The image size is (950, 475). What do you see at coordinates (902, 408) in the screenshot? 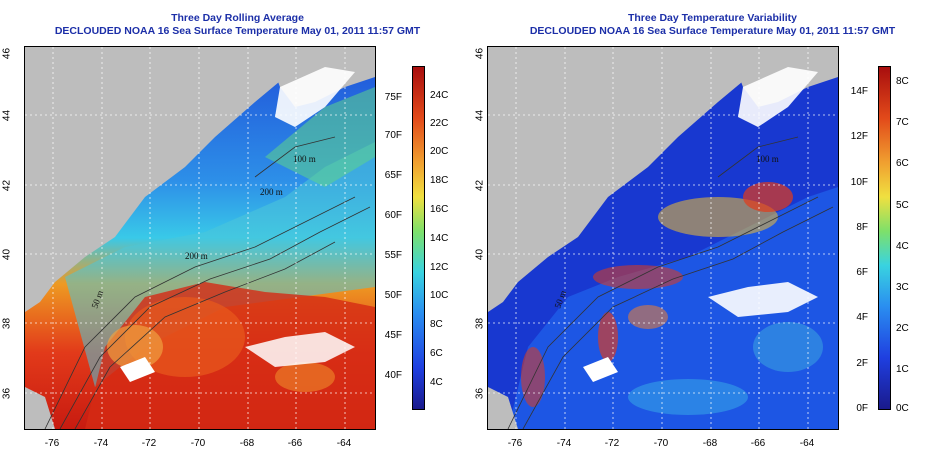
I see `colorbar-c-tick: 0C` at bounding box center [902, 408].